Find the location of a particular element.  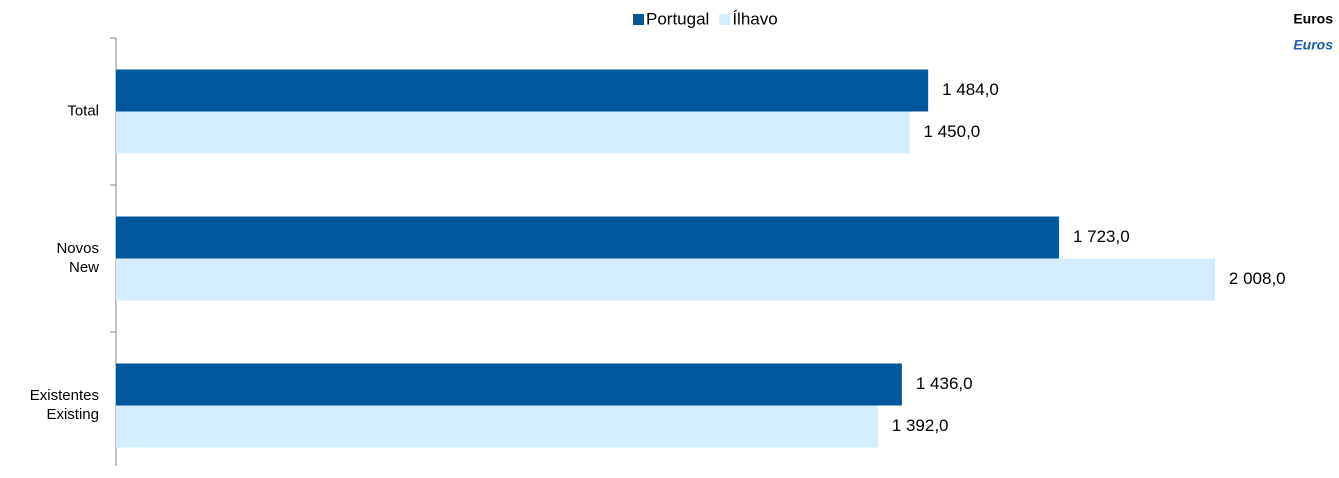

y-tick-label: Novos New is located at coordinates (77, 258).